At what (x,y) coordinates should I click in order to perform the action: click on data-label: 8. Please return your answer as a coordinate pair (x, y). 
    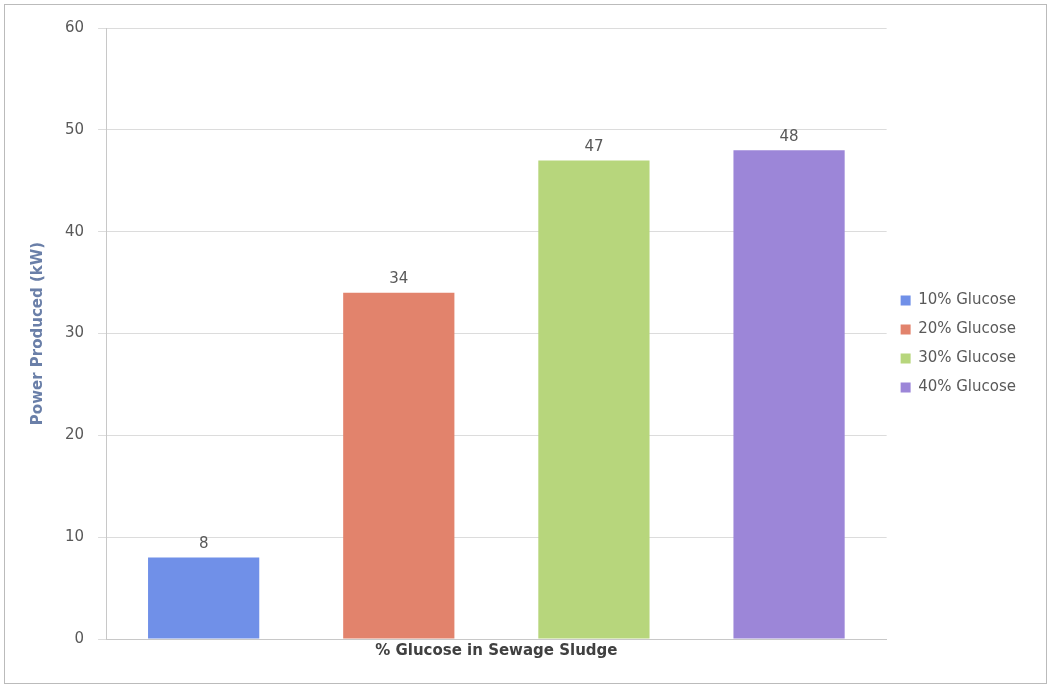
    Looking at the image, I should click on (203, 542).